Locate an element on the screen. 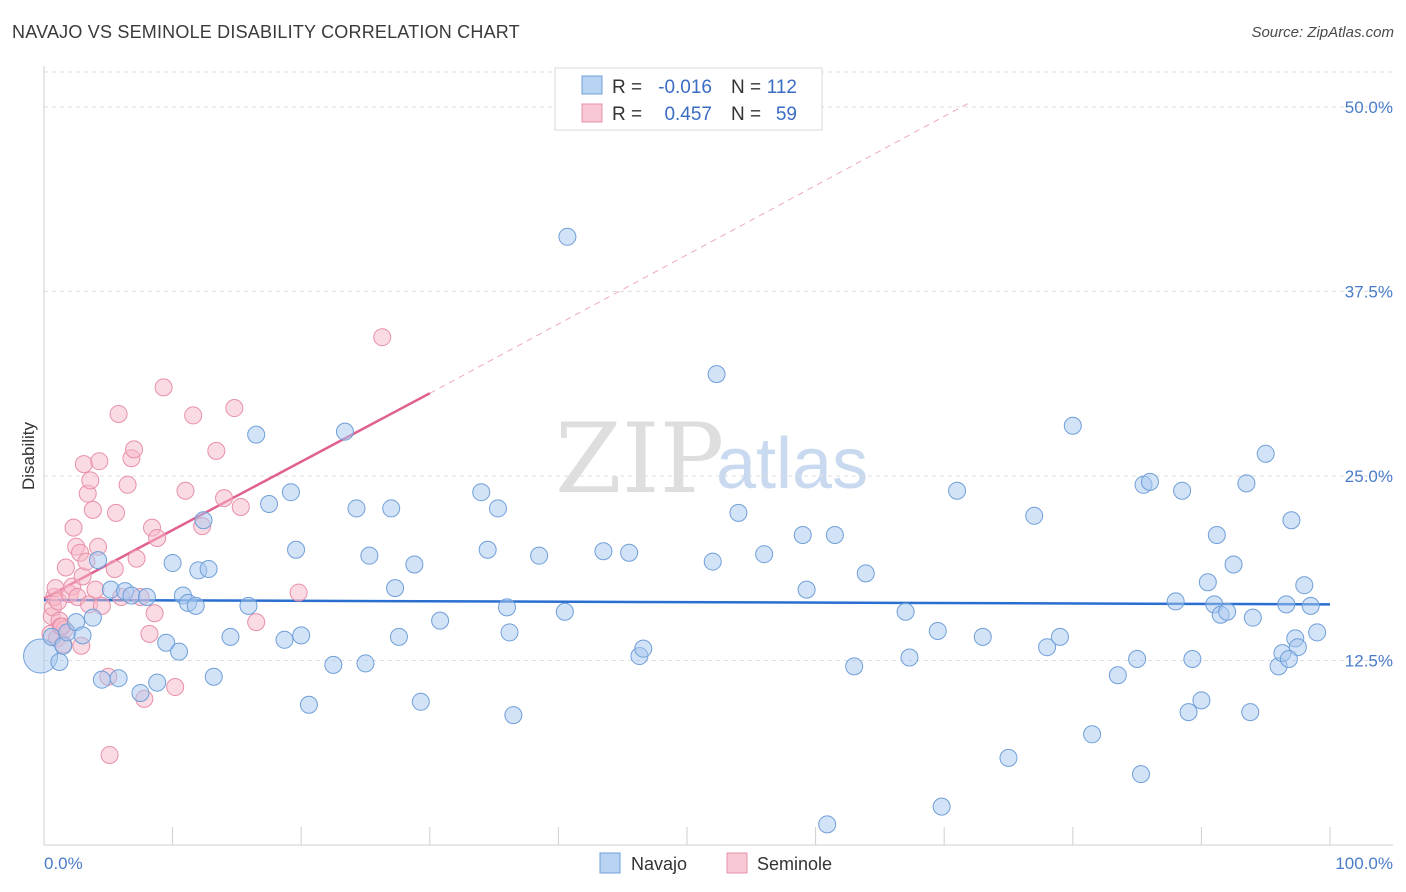  seminole-trend-extension is located at coordinates (700, 248).